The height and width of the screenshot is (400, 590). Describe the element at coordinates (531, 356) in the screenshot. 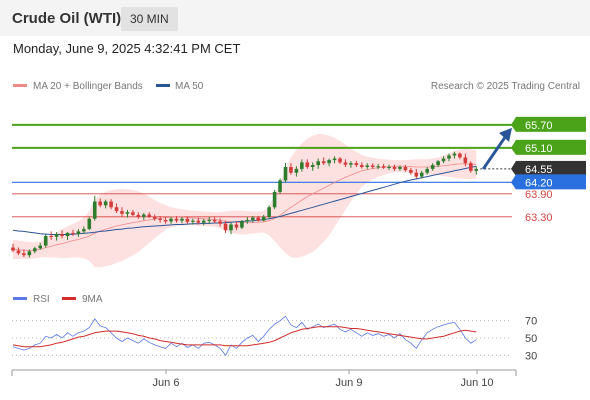

I see `rsi-tick-label: 30` at that location.